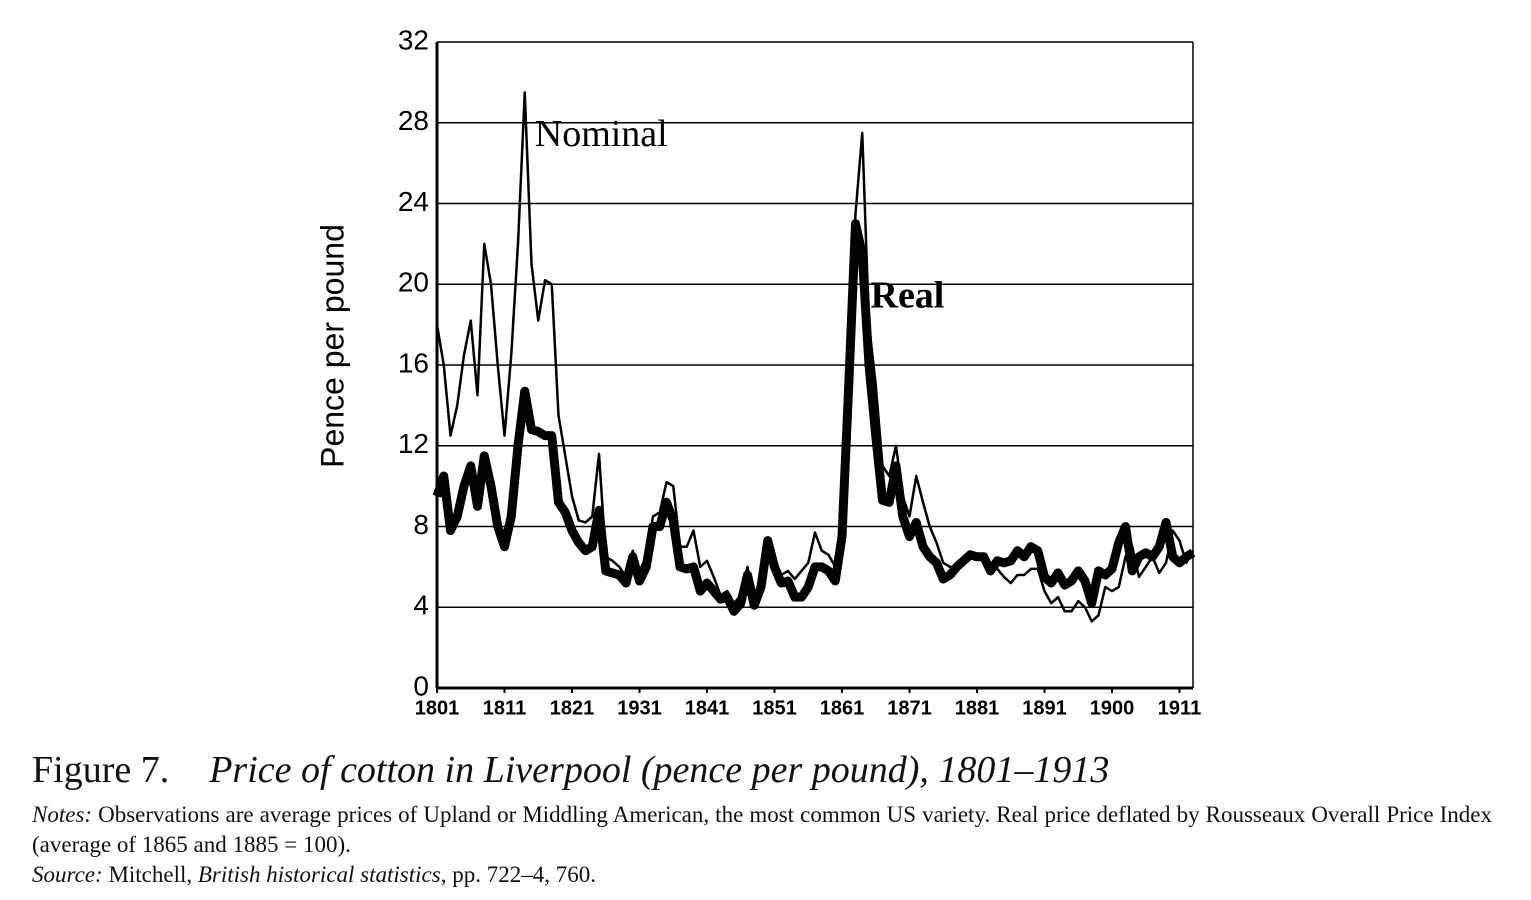 This screenshot has height=900, width=1531. Describe the element at coordinates (421, 685) in the screenshot. I see `y-tick-label: 0` at that location.